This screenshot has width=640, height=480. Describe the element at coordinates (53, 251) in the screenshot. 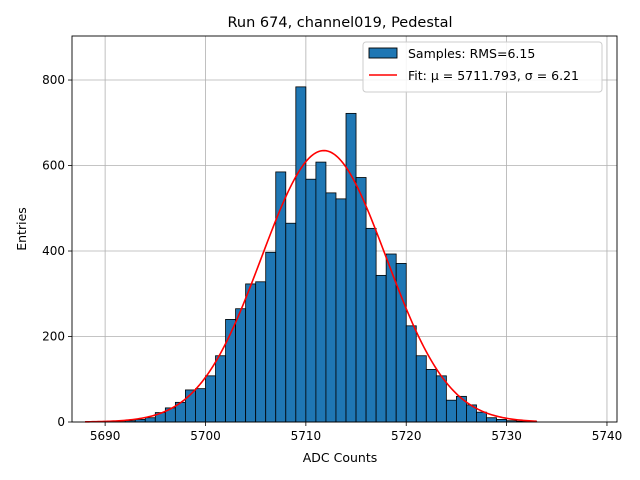

I see `y-tick-label: 400` at that location.